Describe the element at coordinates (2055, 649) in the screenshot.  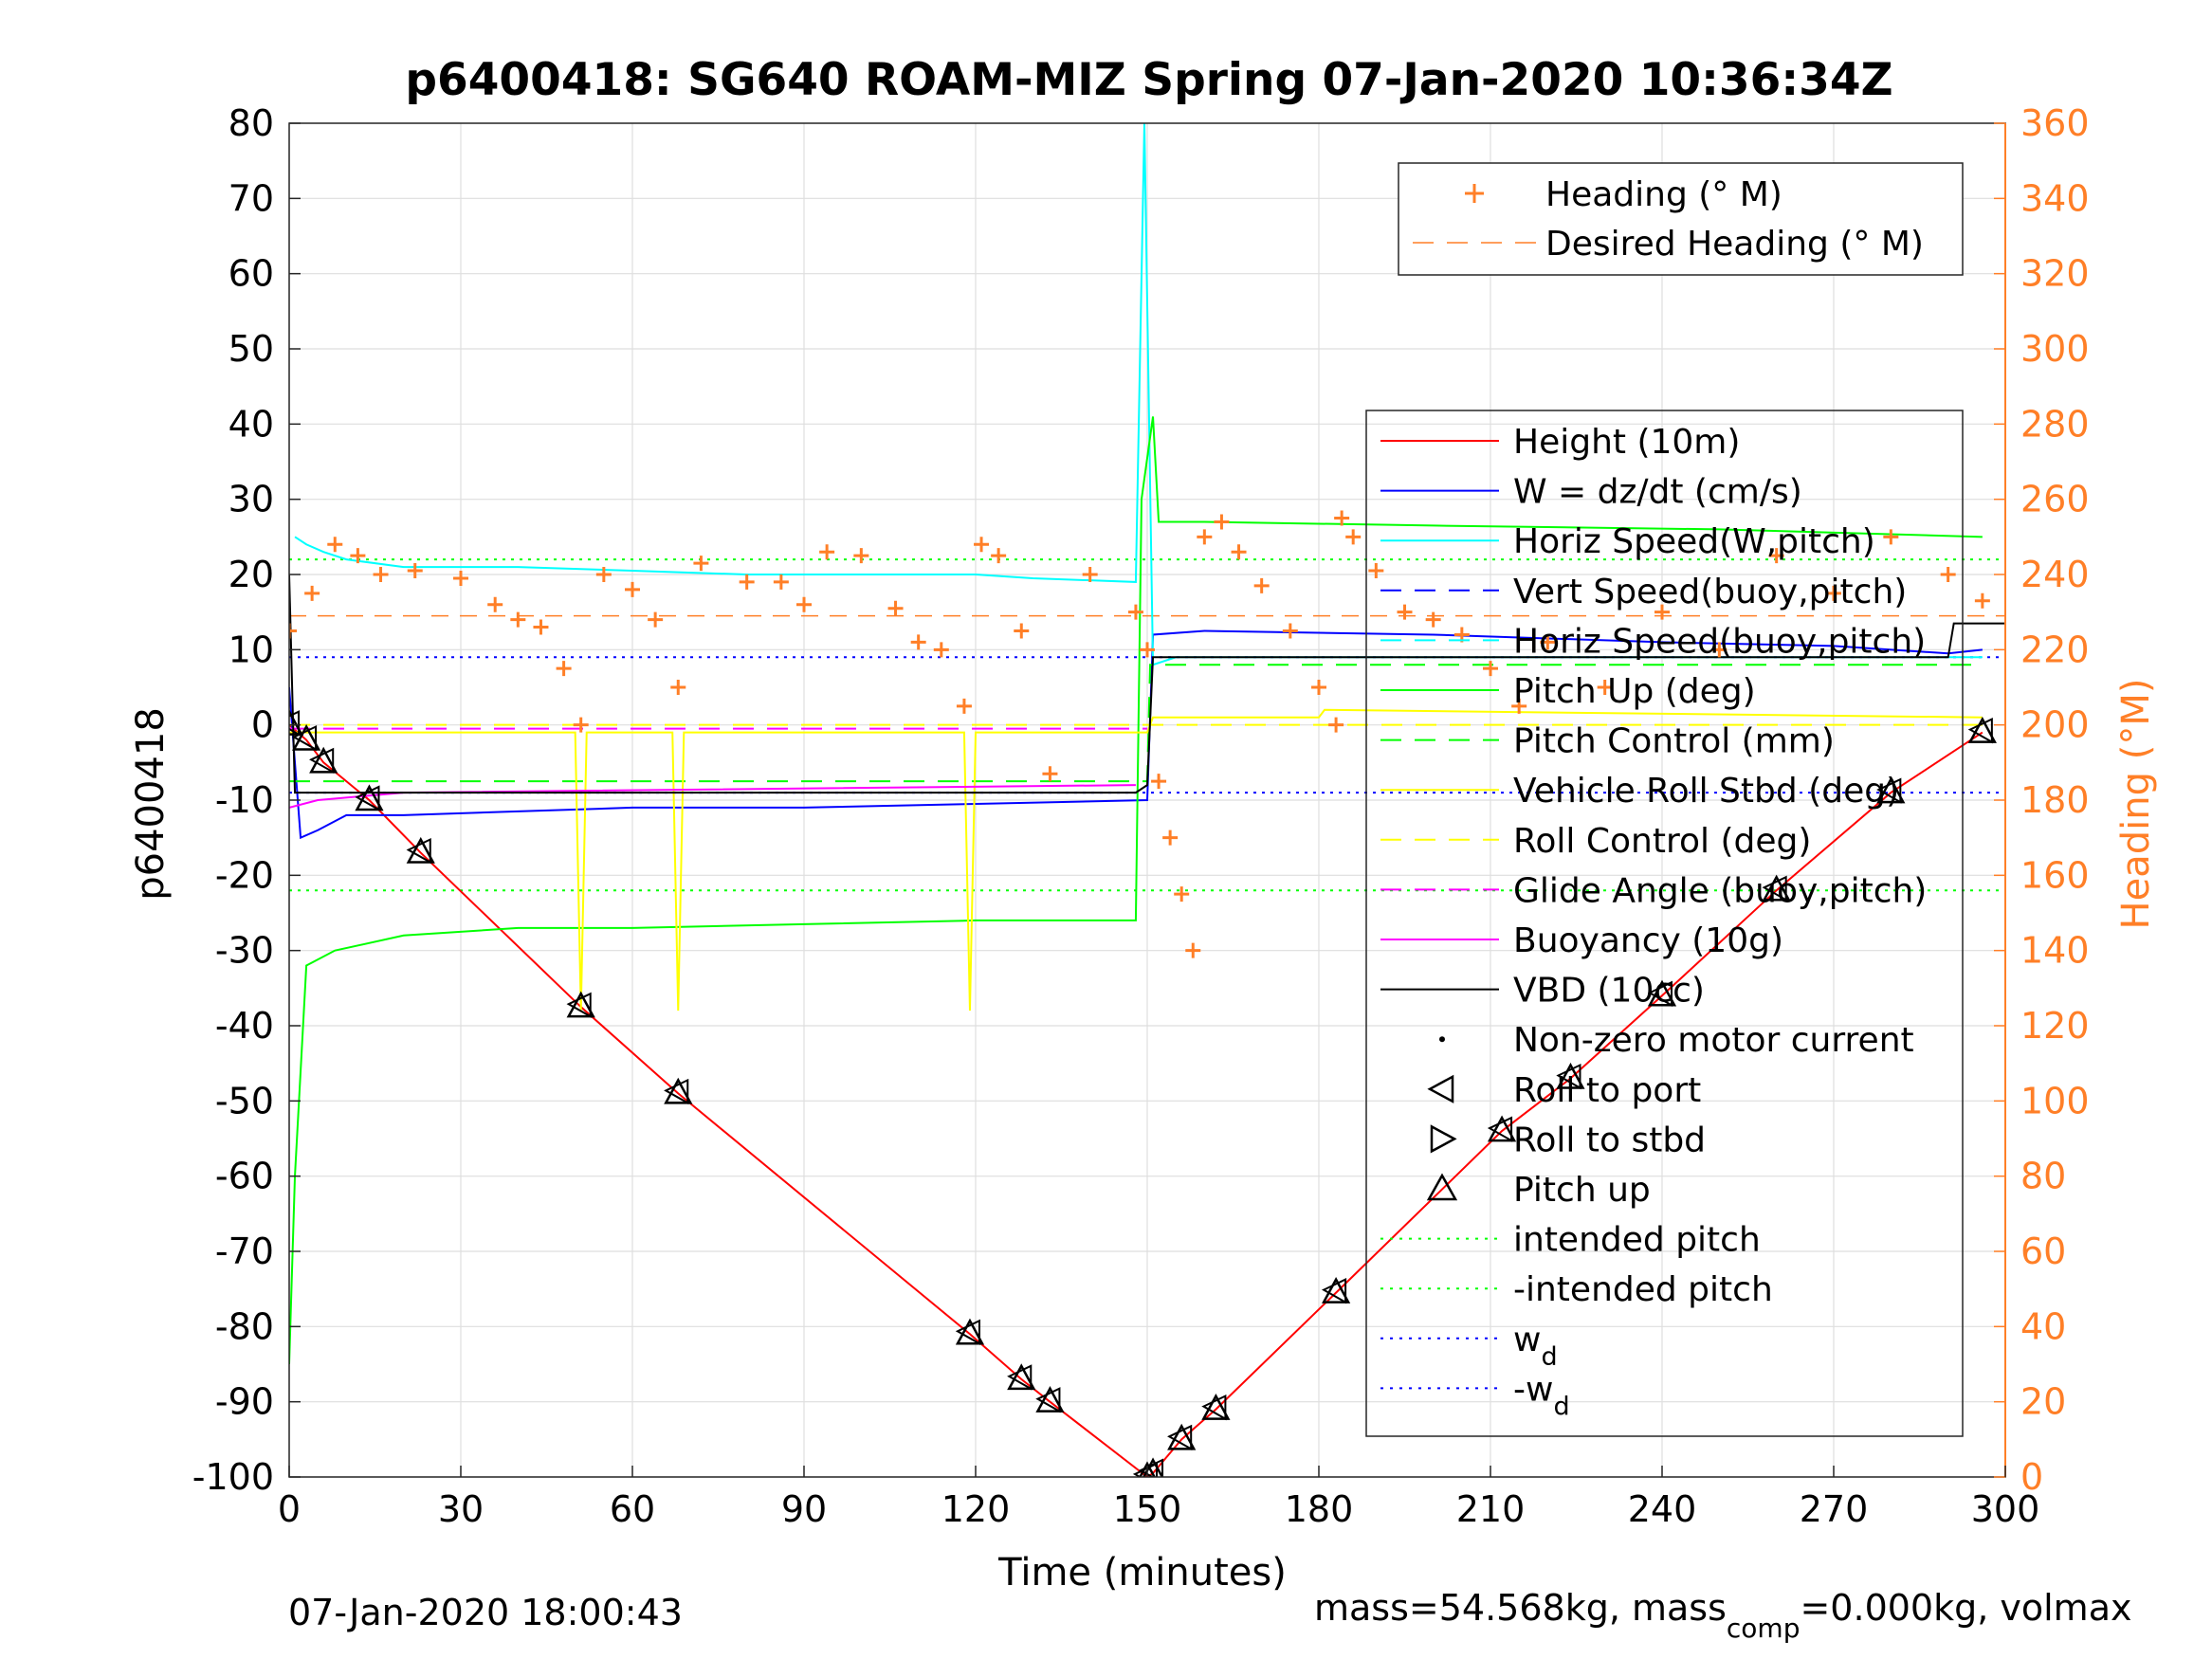
I see `y2-tick-label: 220` at that location.